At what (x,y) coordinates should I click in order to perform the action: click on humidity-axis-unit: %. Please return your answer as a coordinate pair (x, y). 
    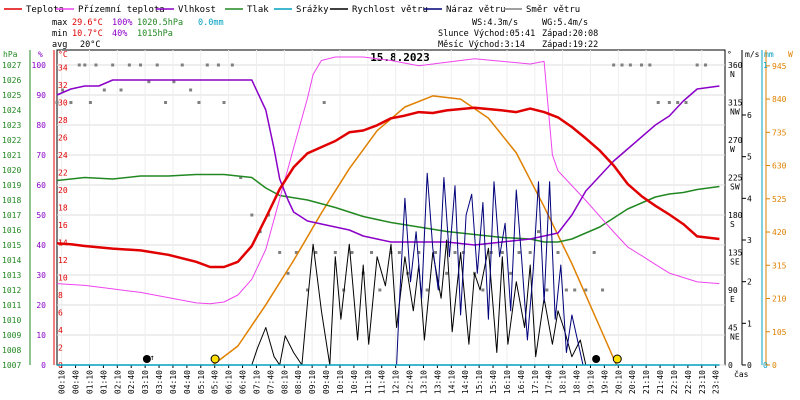
    Looking at the image, I should click on (40, 54).